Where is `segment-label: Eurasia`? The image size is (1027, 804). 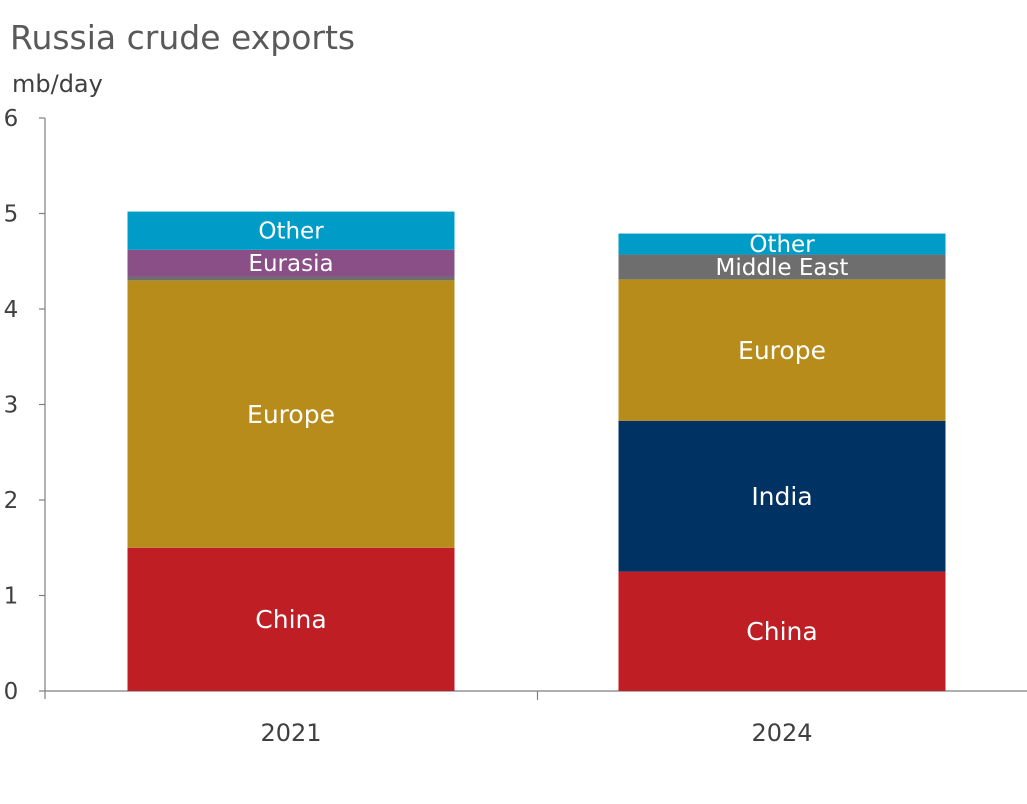
segment-label: Eurasia is located at coordinates (290, 264).